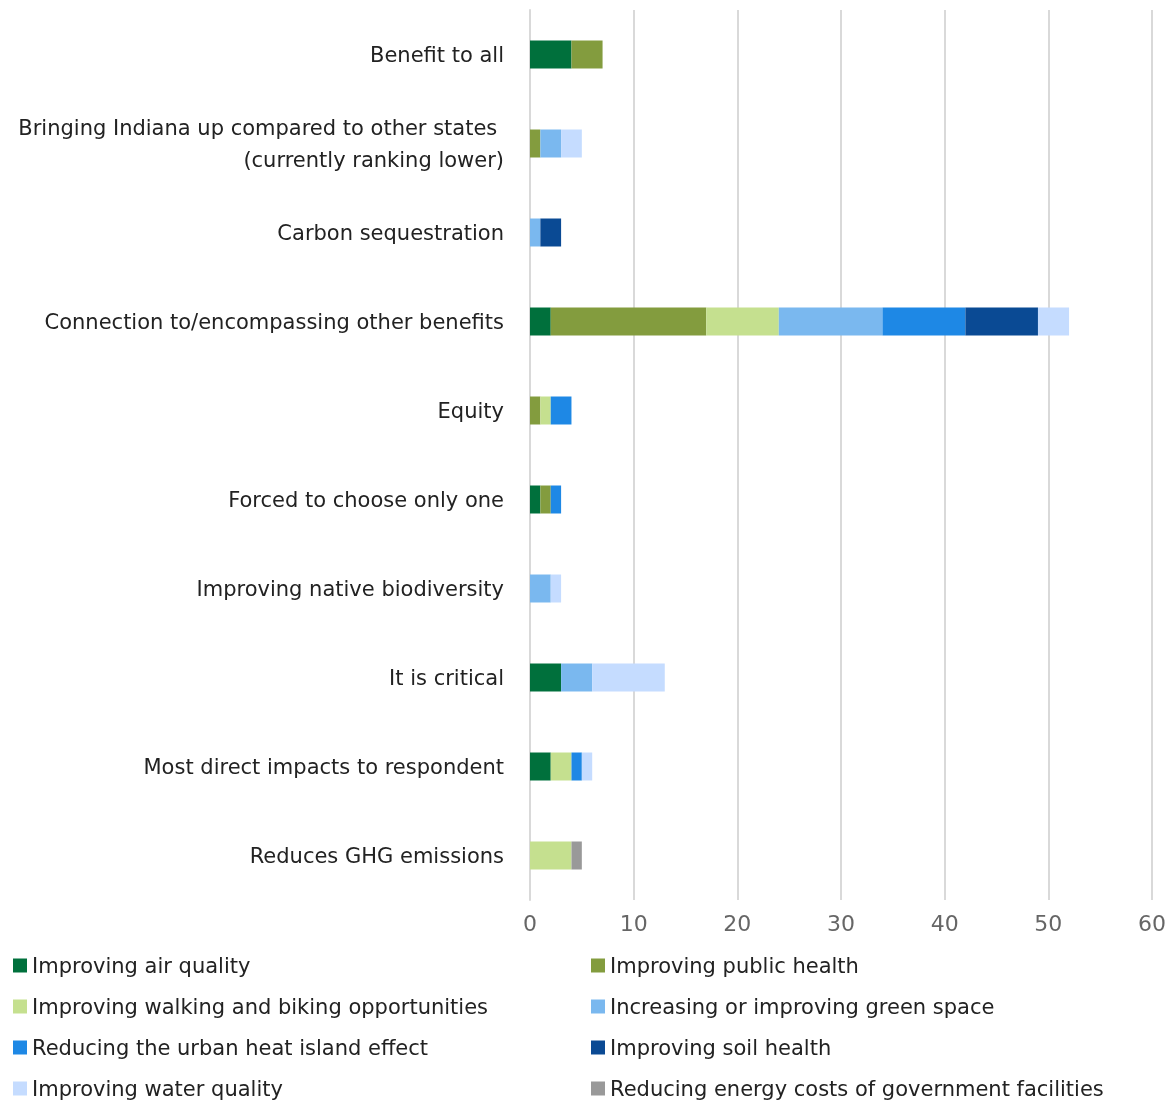 Image resolution: width=1172 pixels, height=1108 pixels. I want to click on y-tick-label: It is critical, so click(446, 677).